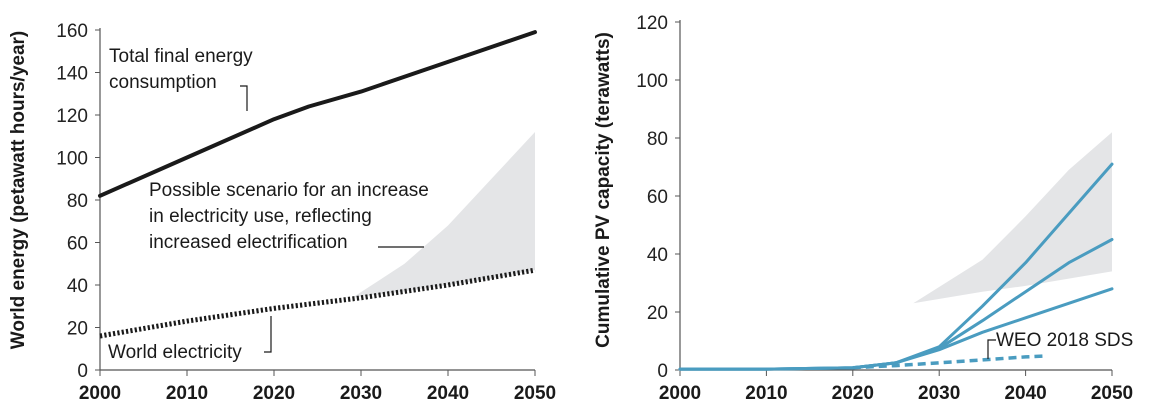  What do you see at coordinates (680, 393) in the screenshot?
I see `pv-x-tick-label: 2000` at bounding box center [680, 393].